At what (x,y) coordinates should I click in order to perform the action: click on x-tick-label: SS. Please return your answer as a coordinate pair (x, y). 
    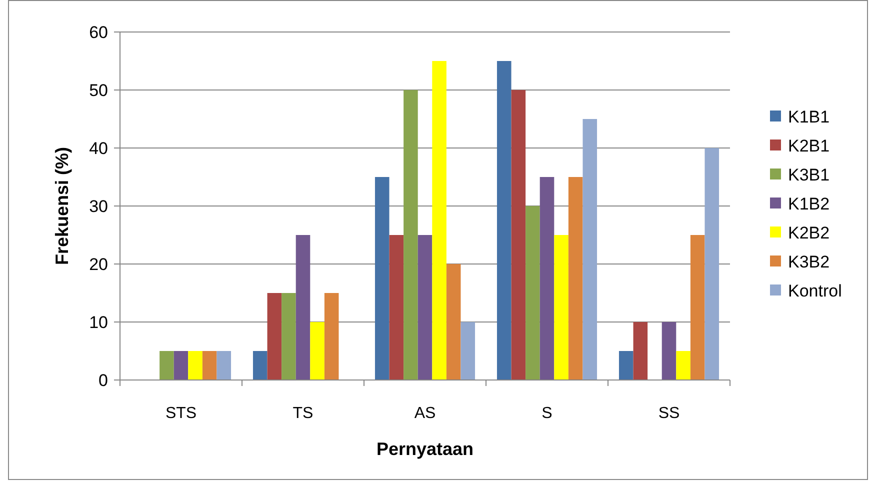
    Looking at the image, I should click on (669, 413).